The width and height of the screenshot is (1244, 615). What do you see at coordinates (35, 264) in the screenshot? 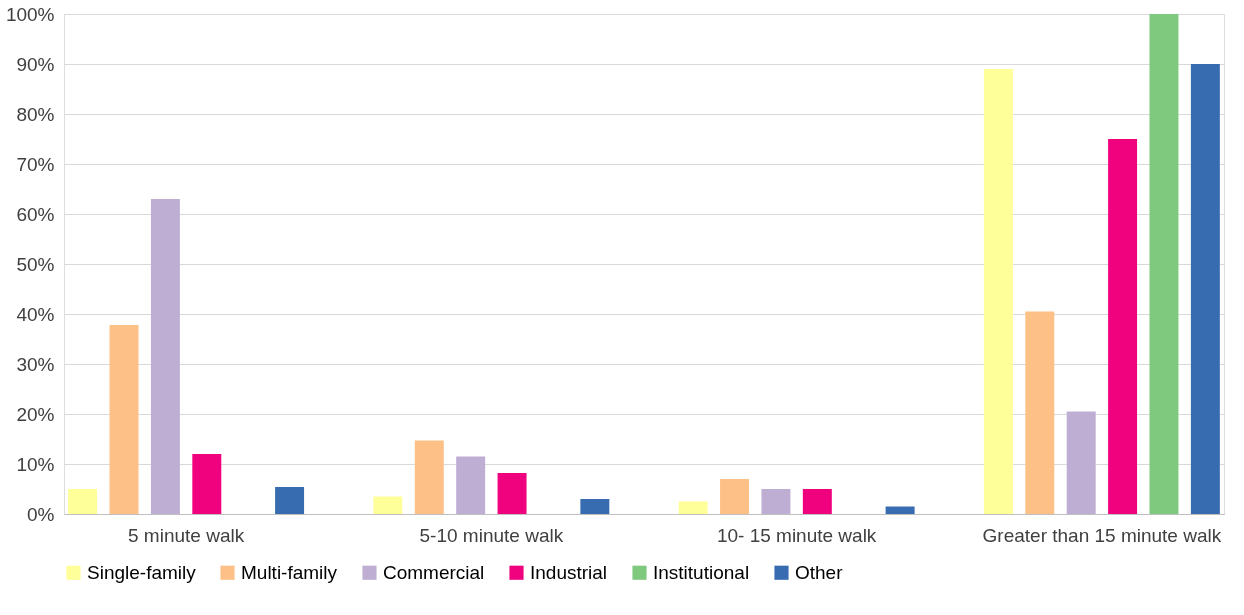
I see `y-tick-label: 50%` at bounding box center [35, 264].